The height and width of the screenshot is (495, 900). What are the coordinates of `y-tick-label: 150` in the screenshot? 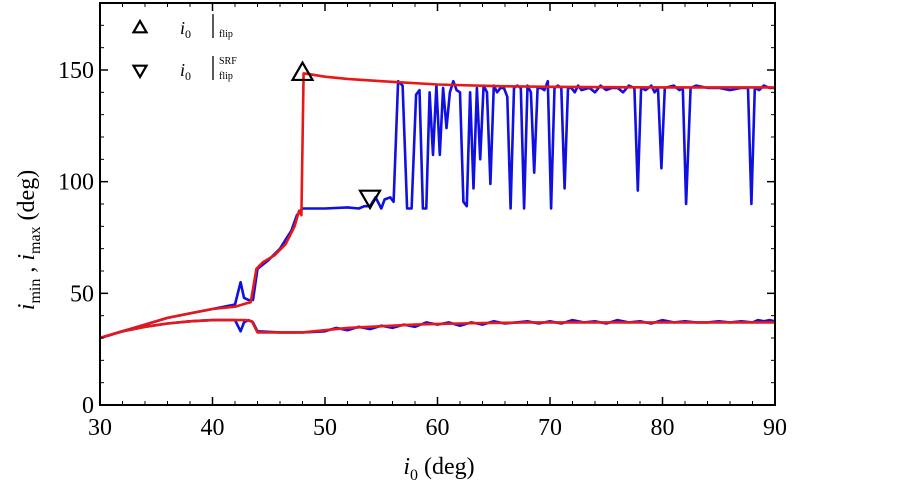 It's located at (76, 71).